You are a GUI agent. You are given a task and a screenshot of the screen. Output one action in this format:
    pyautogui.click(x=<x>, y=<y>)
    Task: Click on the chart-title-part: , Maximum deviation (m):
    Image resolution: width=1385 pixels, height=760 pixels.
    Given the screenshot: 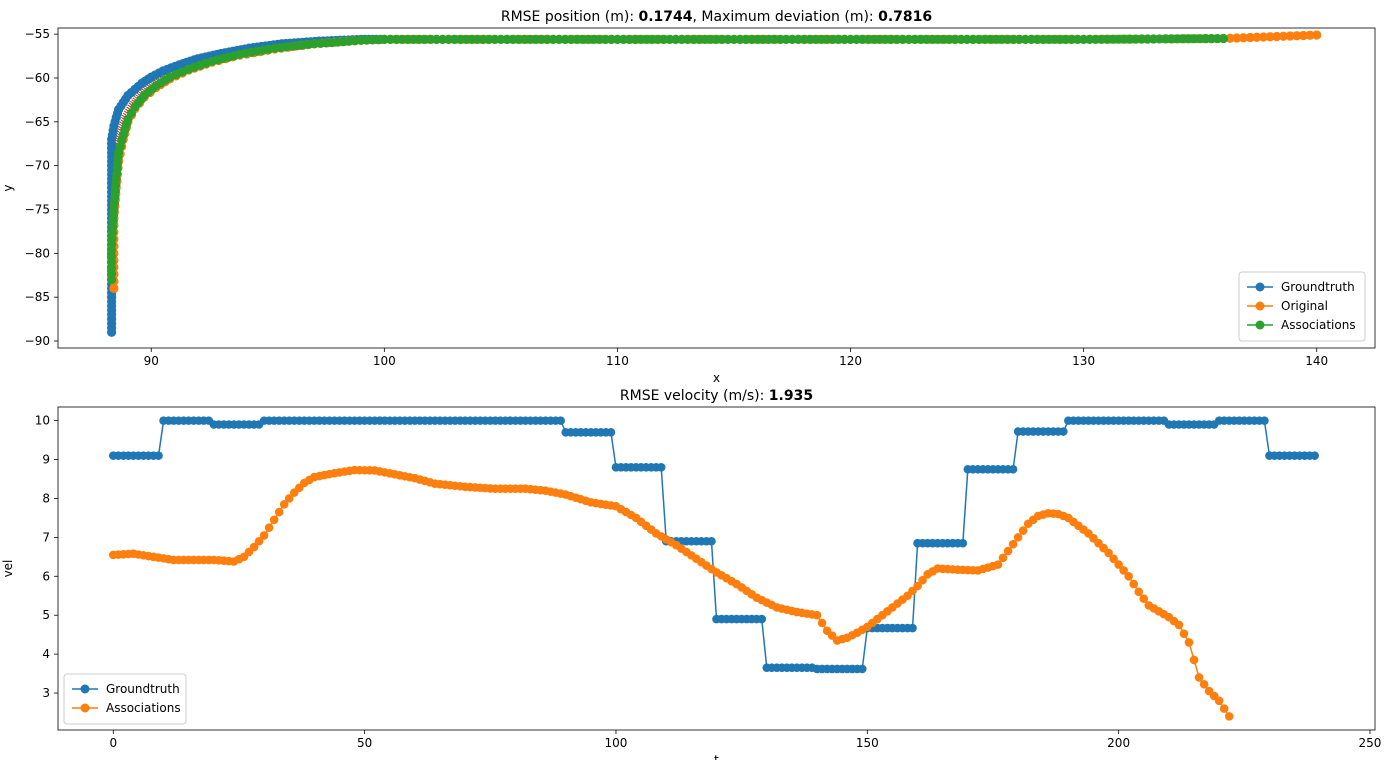 What is the action you would take?
    pyautogui.click(x=786, y=17)
    